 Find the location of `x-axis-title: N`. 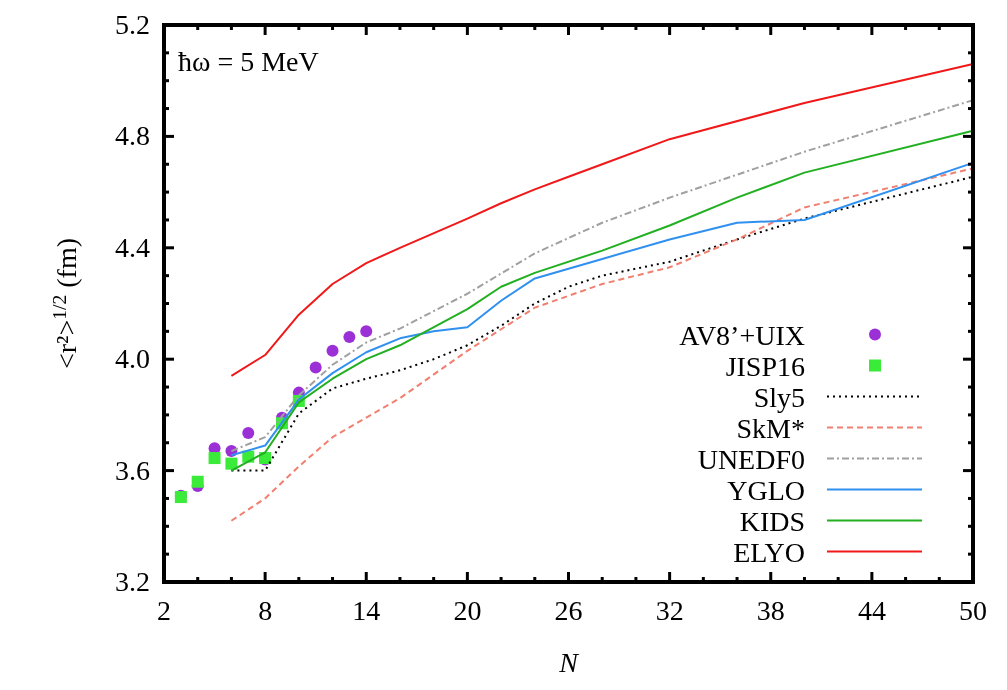

x-axis-title: N is located at coordinates (569, 662).